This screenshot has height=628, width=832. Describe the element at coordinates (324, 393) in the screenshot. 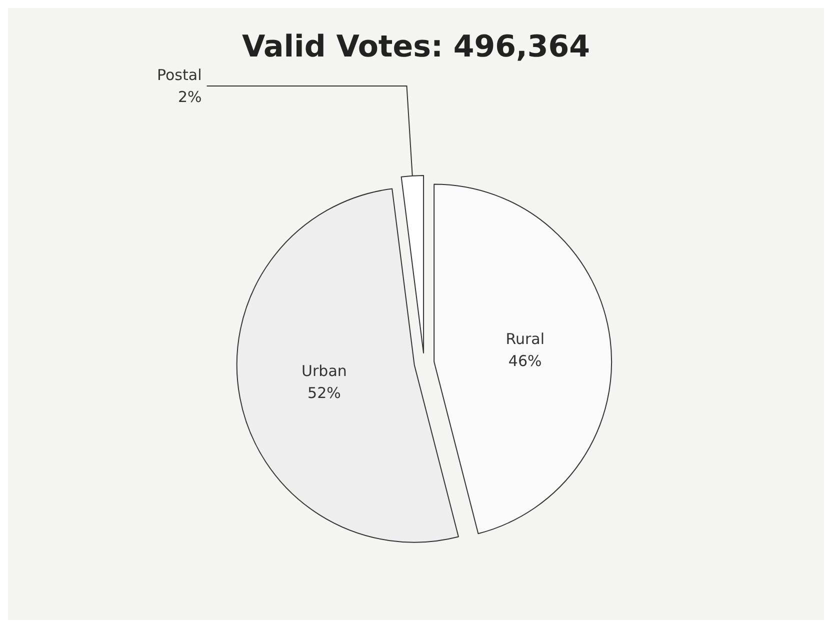

I see `data-label: 52%` at that location.